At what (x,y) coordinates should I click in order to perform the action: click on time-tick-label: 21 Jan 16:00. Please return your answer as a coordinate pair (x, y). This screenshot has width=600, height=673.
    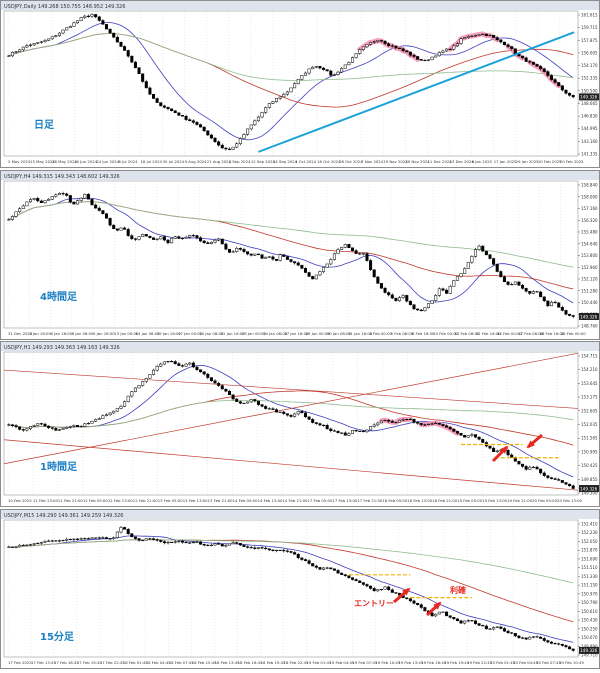
    Looking at the image, I should click on (233, 333).